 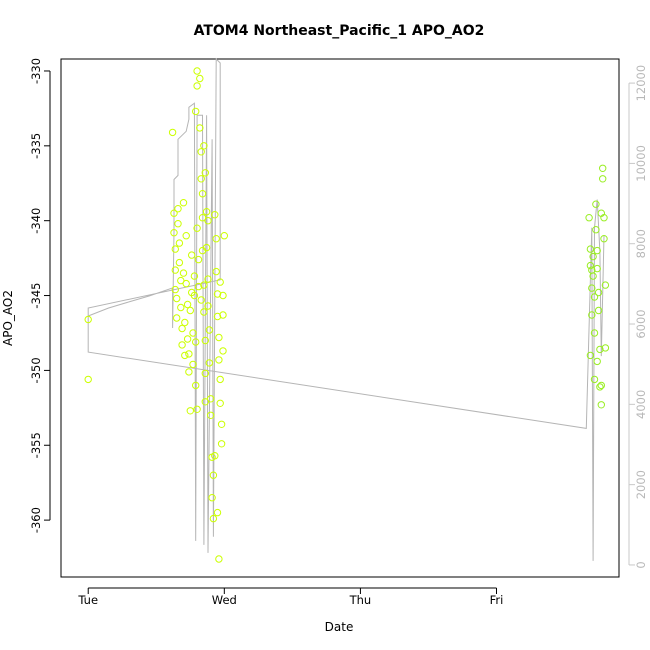 What do you see at coordinates (641, 243) in the screenshot?
I see `y2-tick-label: 8000` at bounding box center [641, 243].